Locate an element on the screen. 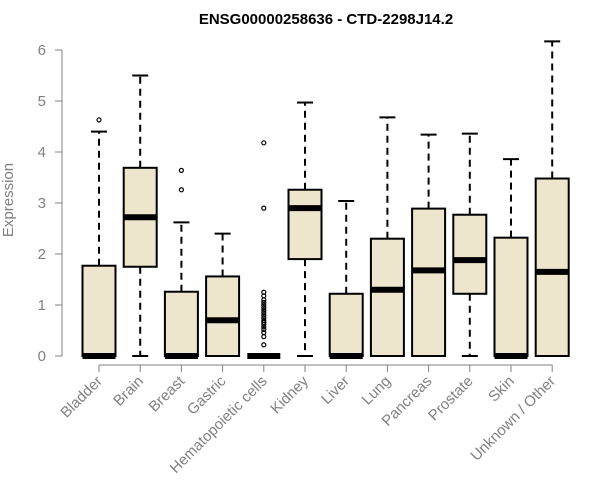 The image size is (600, 500). box-unknown-other is located at coordinates (552, 198).